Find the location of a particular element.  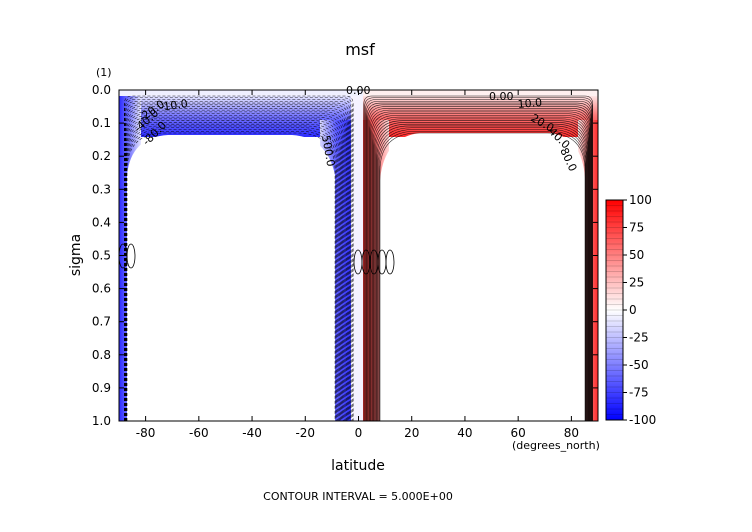

chart-title: msf is located at coordinates (360, 49).